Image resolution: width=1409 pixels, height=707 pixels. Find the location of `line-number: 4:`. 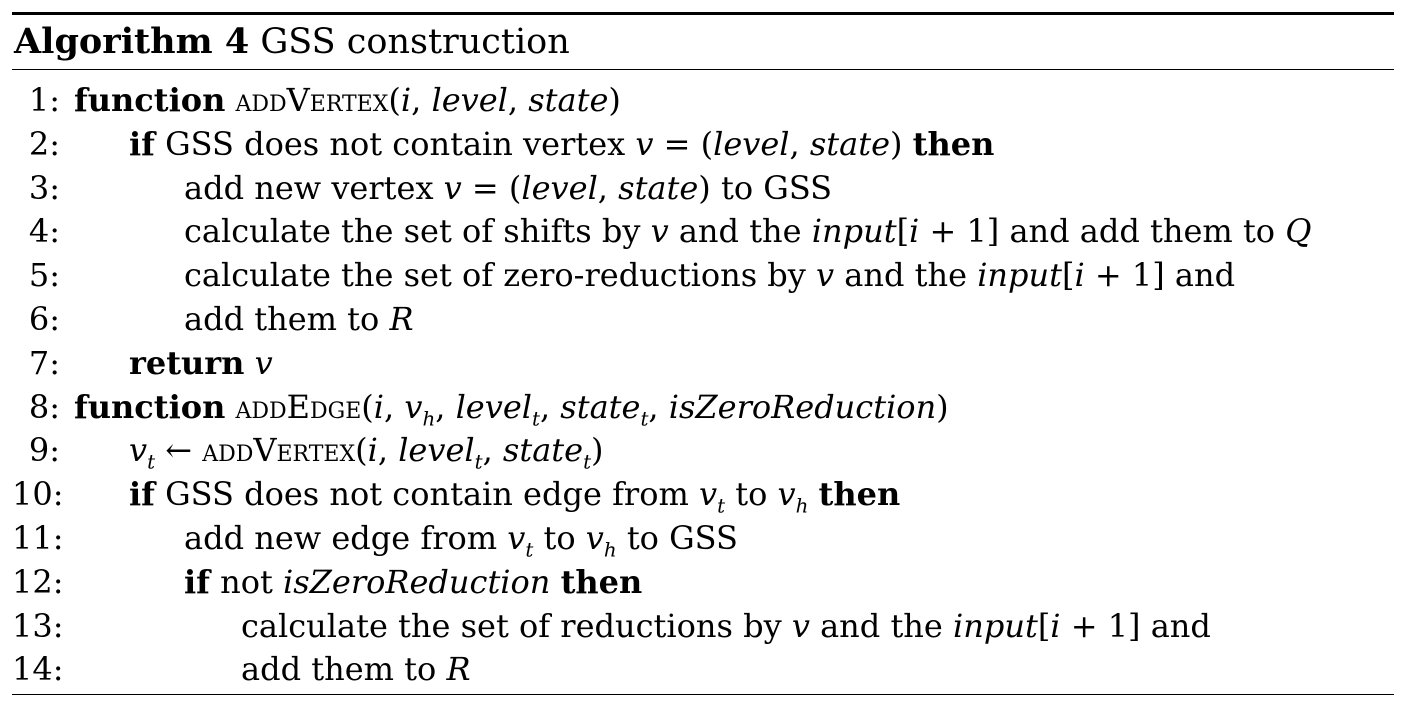

line-number: 4: is located at coordinates (44, 231).